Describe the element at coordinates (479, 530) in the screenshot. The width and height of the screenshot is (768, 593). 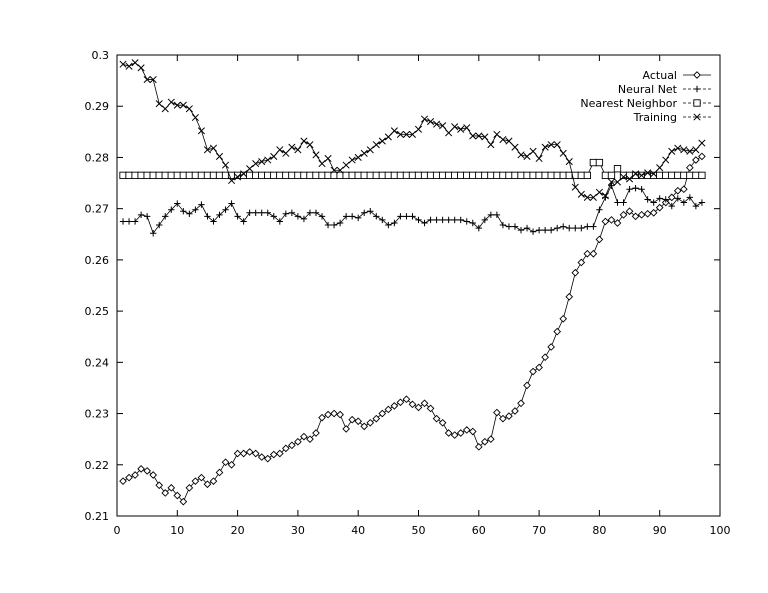
I see `x-tick-label: 60` at that location.